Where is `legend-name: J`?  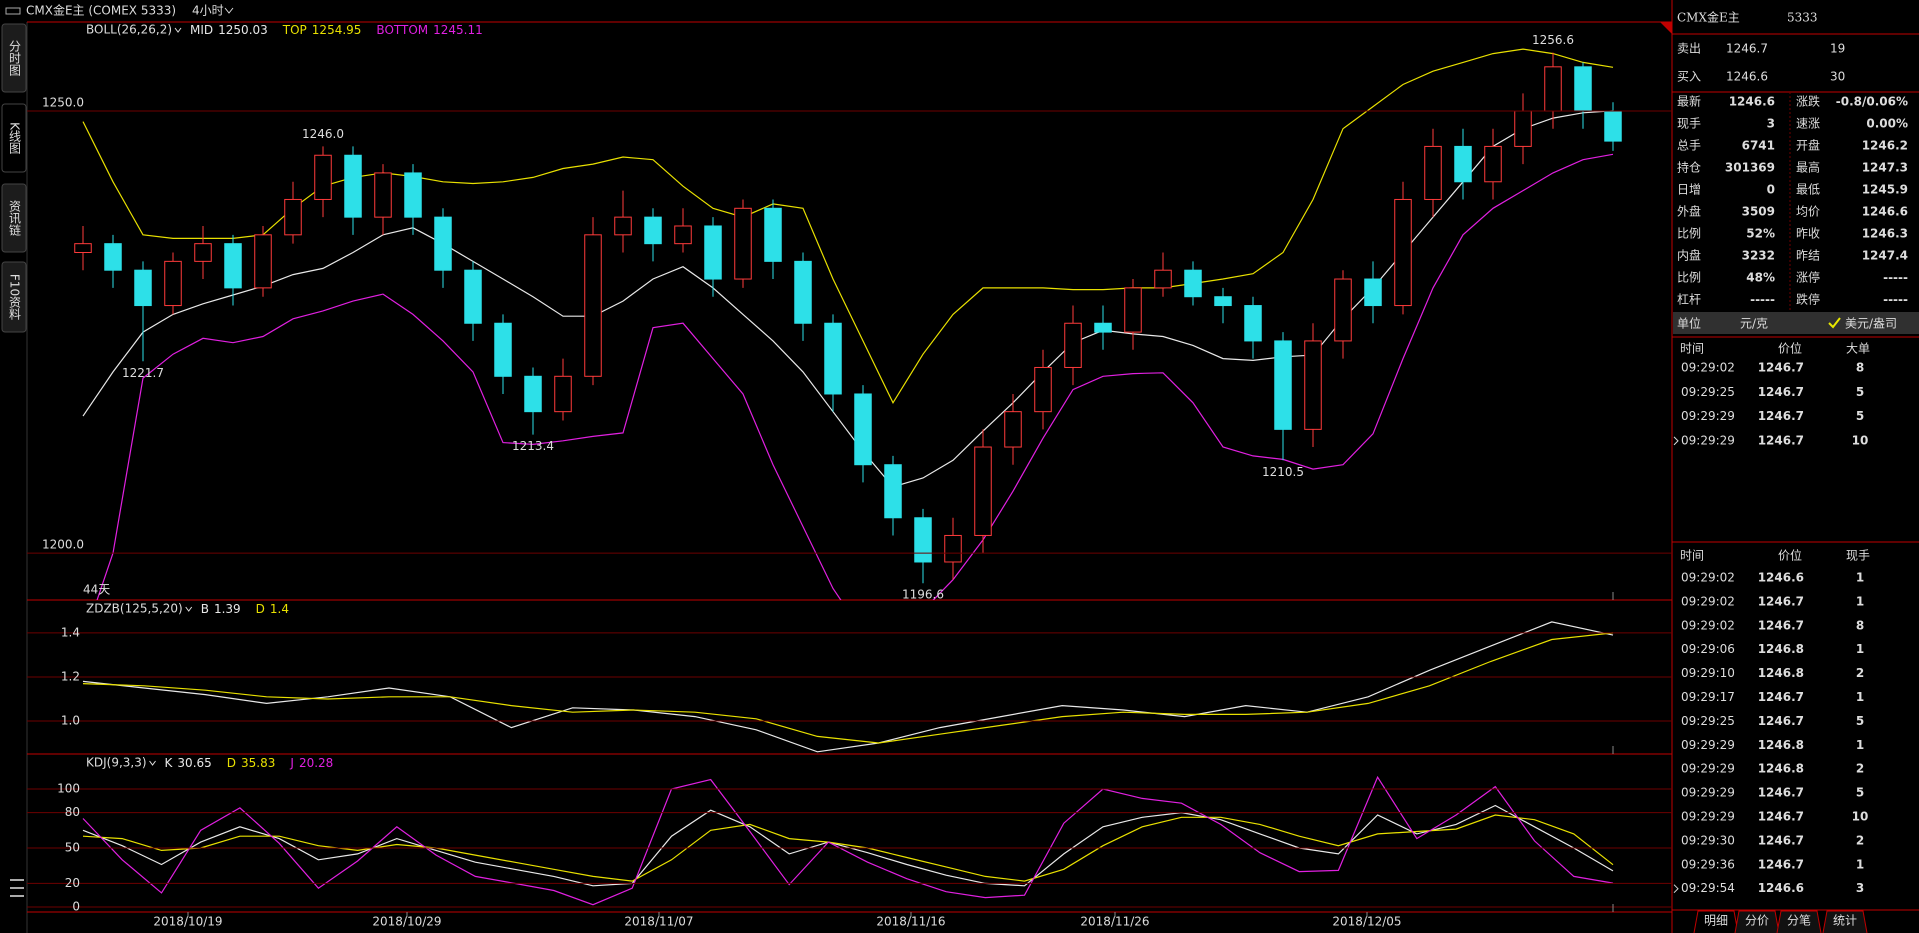
legend-name: J is located at coordinates (291, 763).